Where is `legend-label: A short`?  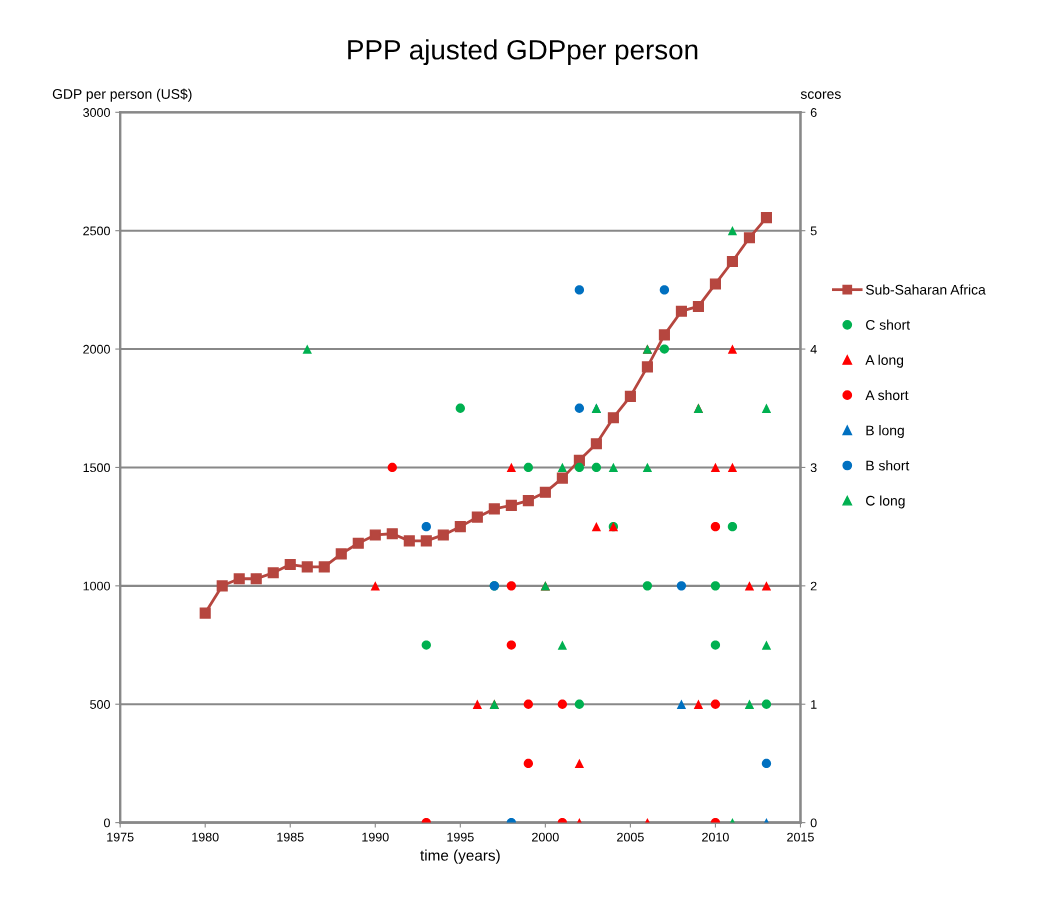
legend-label: A short is located at coordinates (887, 395).